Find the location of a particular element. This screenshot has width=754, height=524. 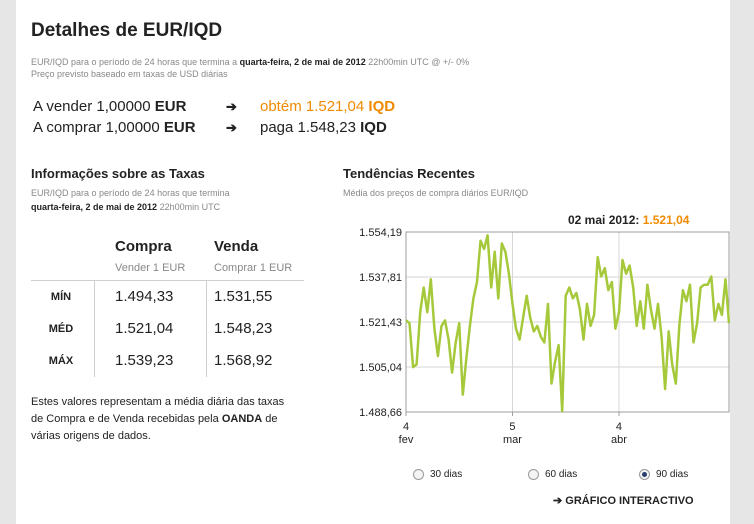

current-rate-readout: 02 mai 2012: 1.521,04 is located at coordinates (628, 220).